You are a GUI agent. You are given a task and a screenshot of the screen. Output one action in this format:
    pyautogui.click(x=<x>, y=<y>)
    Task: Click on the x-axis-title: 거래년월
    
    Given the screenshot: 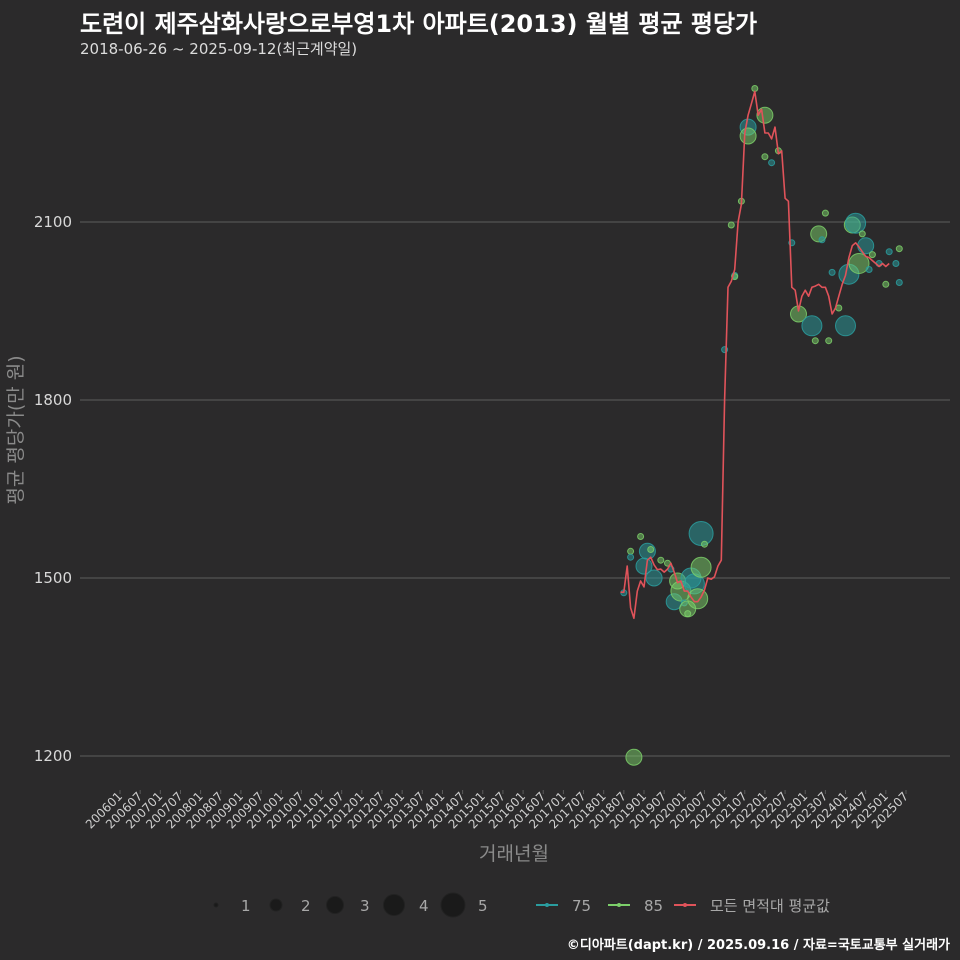 What is the action you would take?
    pyautogui.click(x=514, y=854)
    